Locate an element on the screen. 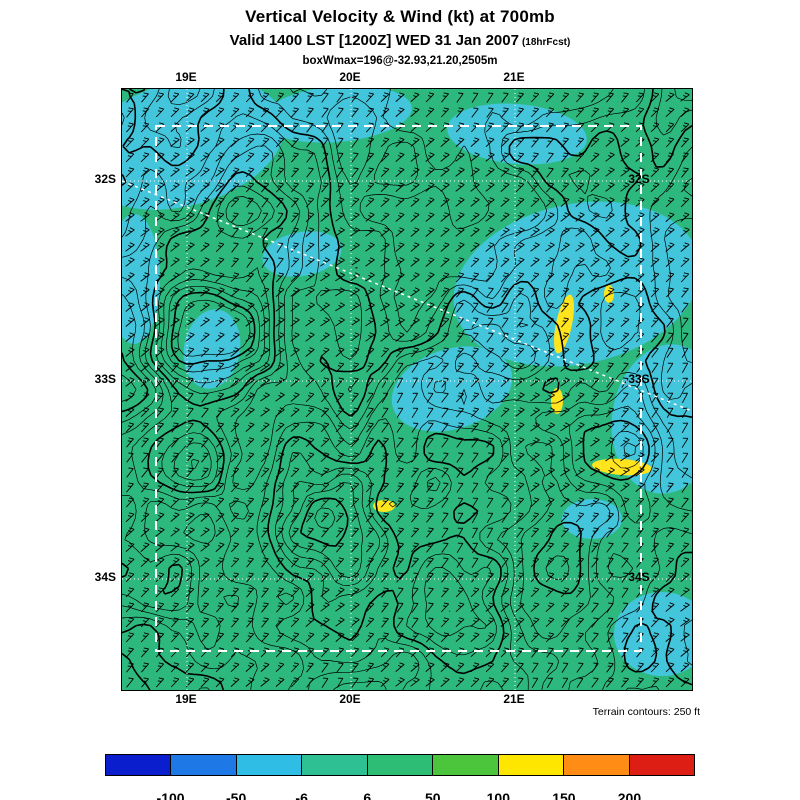 The image size is (800, 800). lat-label-left: 34S is located at coordinates (105, 577).